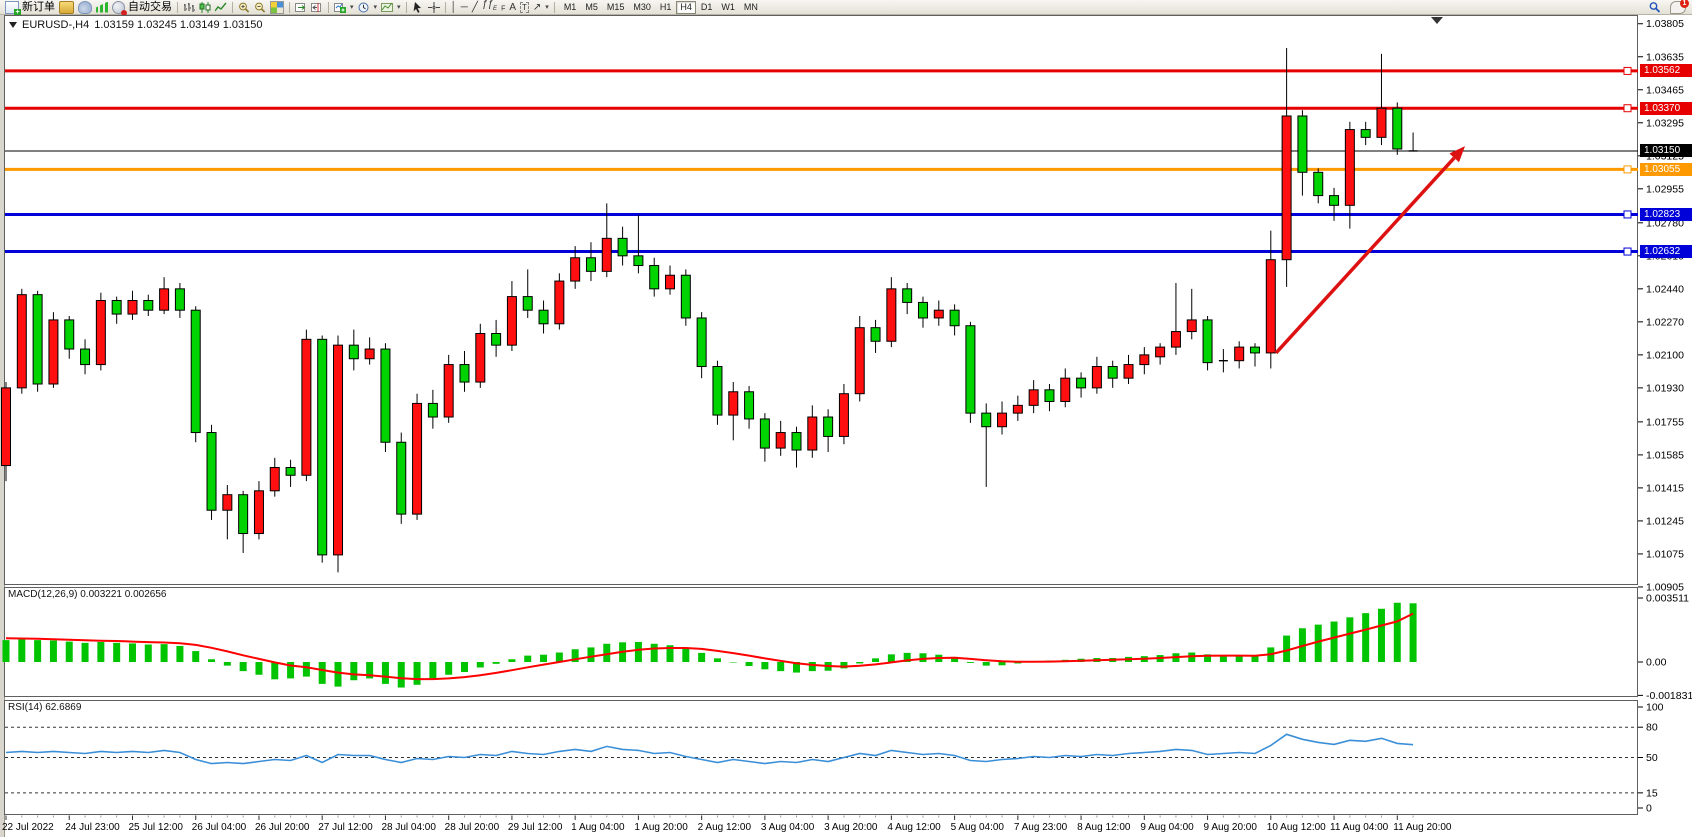  I want to click on signal-icon, so click(102, 7).